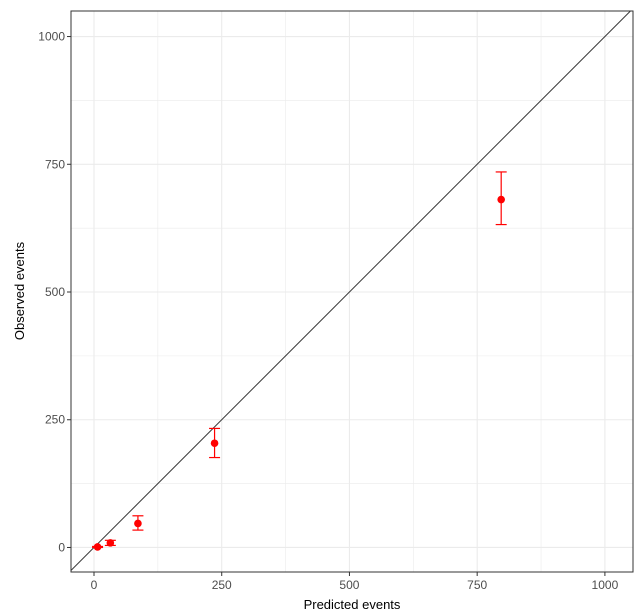  I want to click on y-axis-ticks: 0 250 500 750 1000, so click(54, 292).